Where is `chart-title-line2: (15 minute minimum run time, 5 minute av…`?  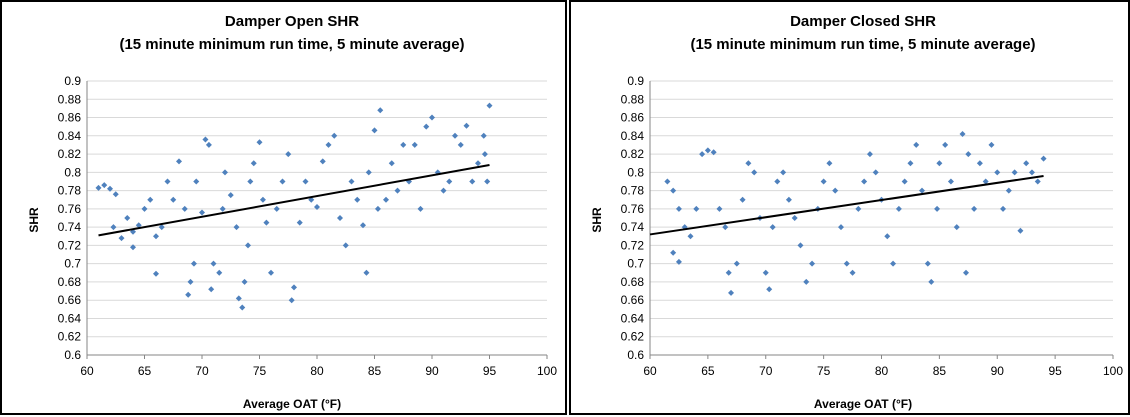
chart-title-line2: (15 minute minimum run time, 5 minute av… is located at coordinates (862, 44).